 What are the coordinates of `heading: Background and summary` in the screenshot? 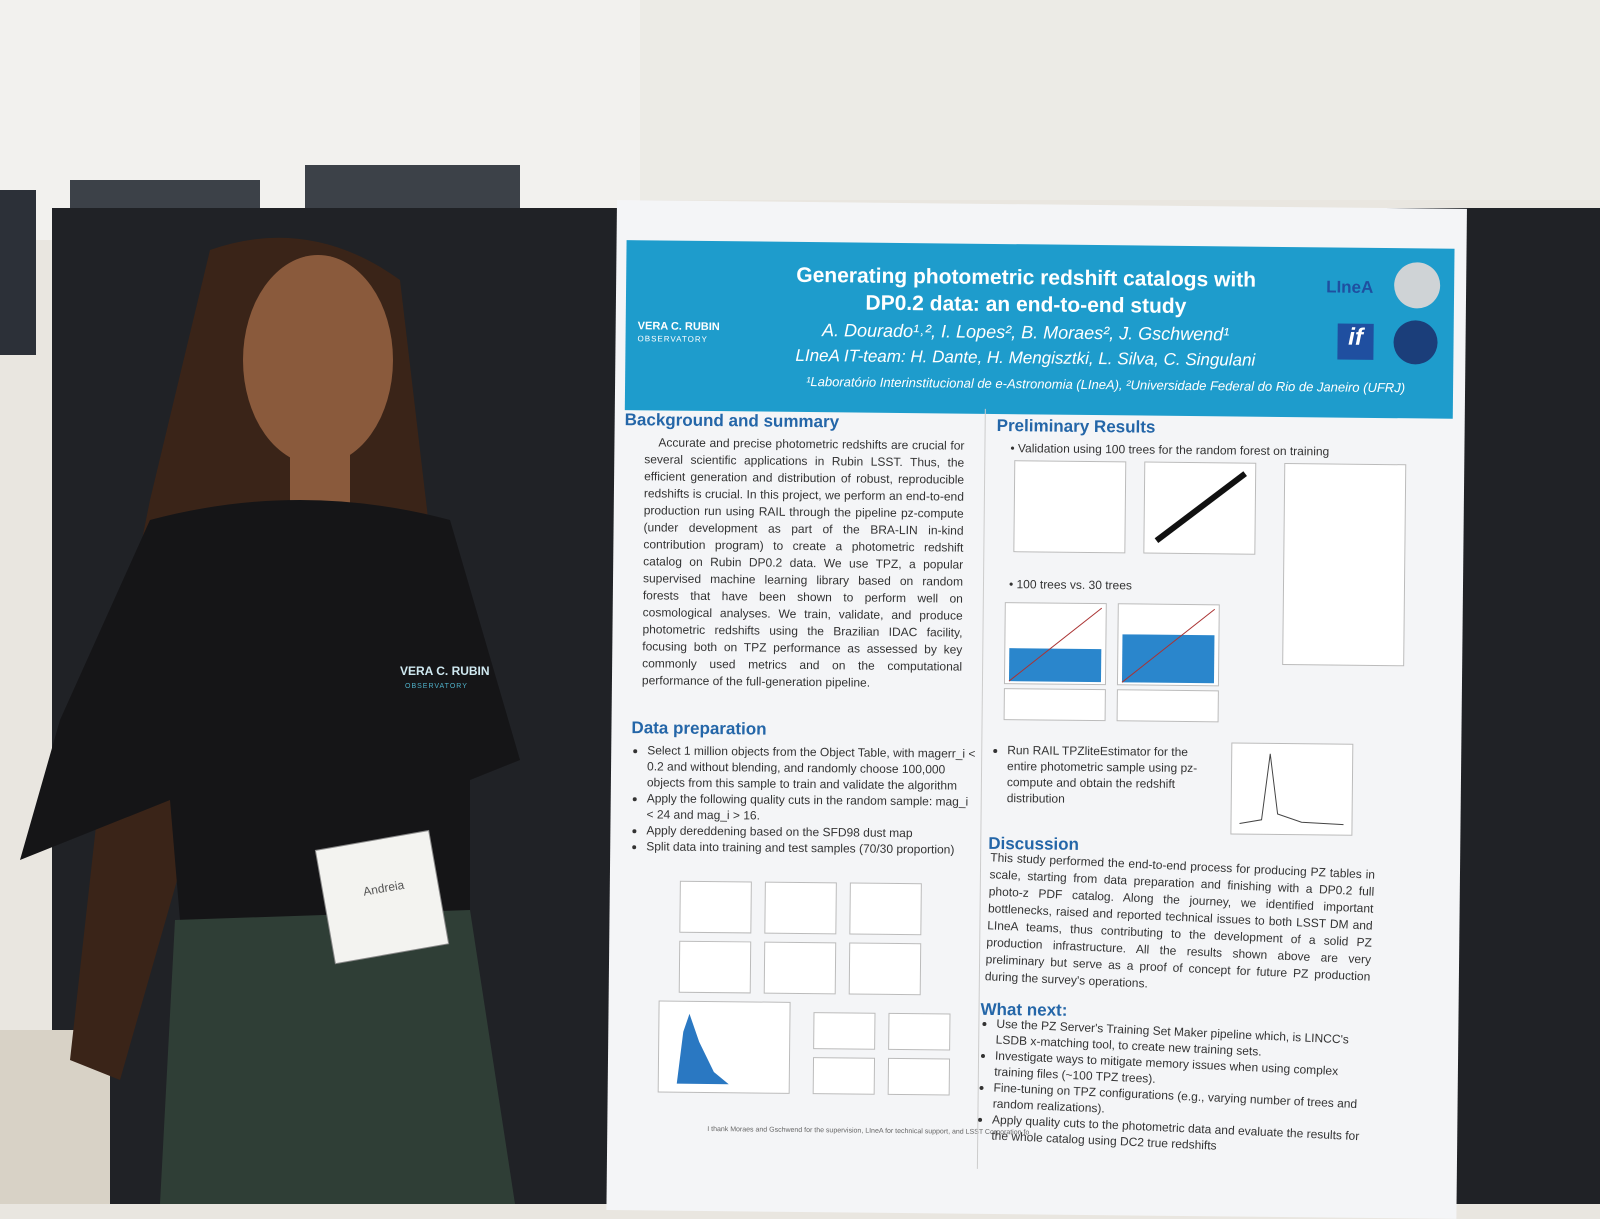 It's located at (732, 421).